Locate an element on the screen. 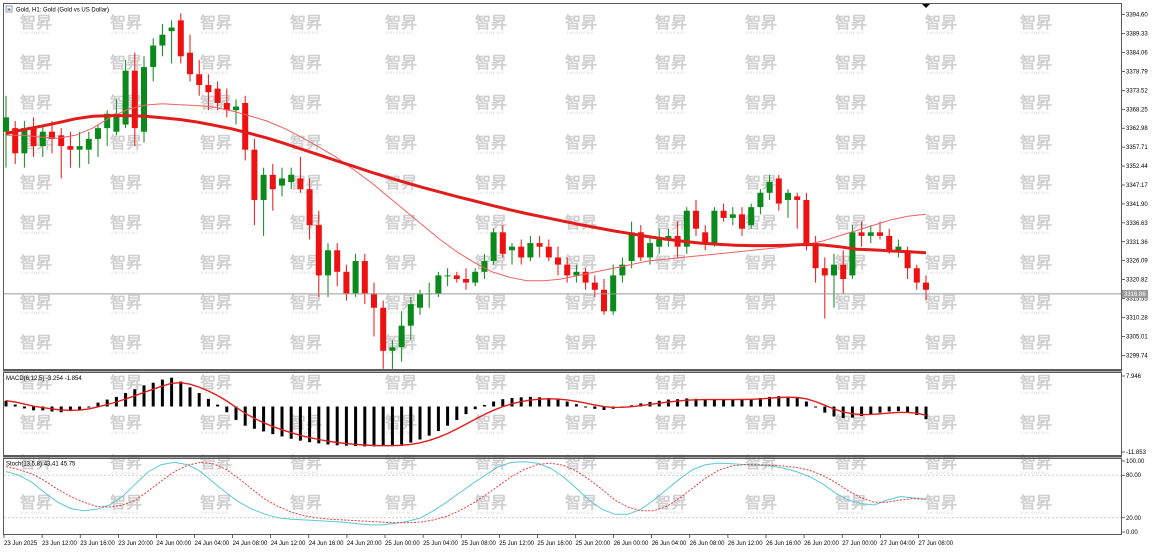 Image resolution: width=1159 pixels, height=554 pixels. price-tick-label: 3315.55 is located at coordinates (1137, 300).